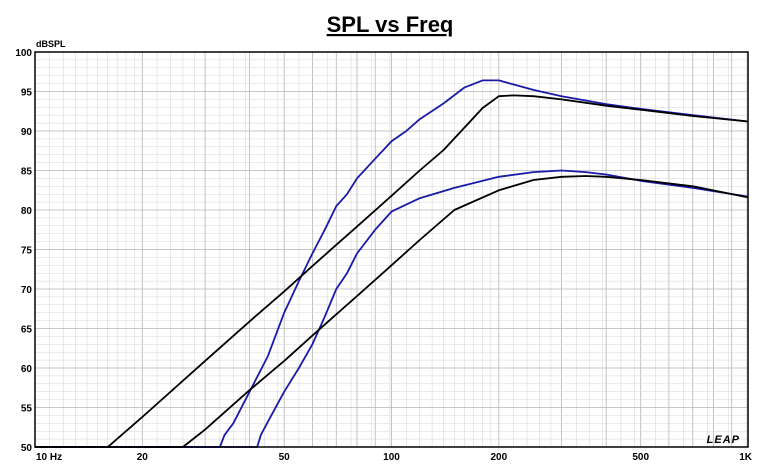 The width and height of the screenshot is (765, 472). What do you see at coordinates (27, 132) in the screenshot?
I see `y-tick-label: 90` at bounding box center [27, 132].